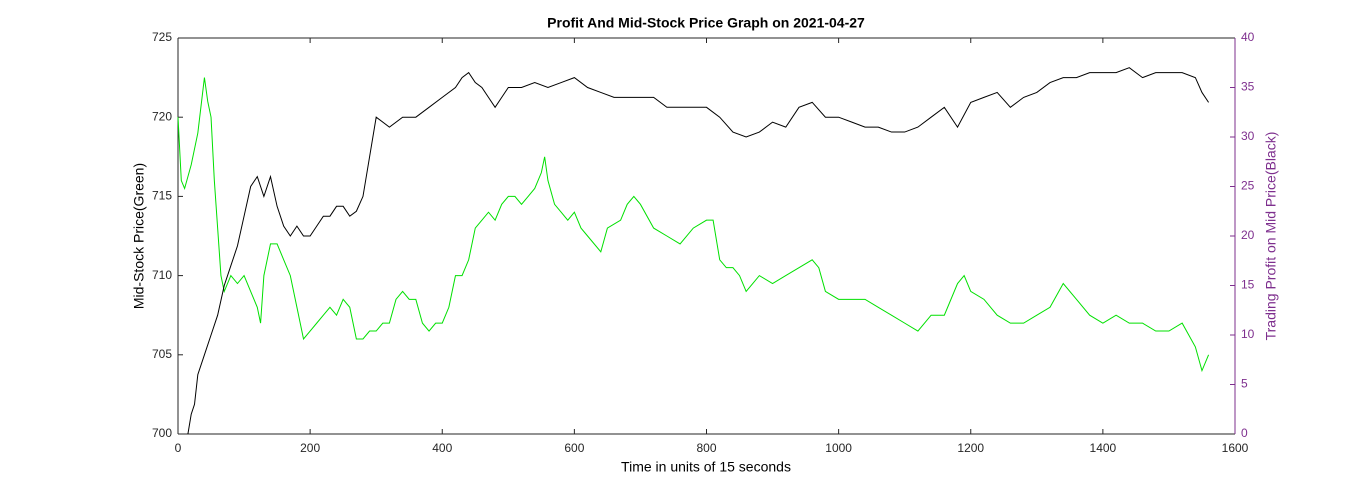 Image resolution: width=1366 pixels, height=493 pixels. What do you see at coordinates (1248, 37) in the screenshot?
I see `y2-tick-label: 40` at bounding box center [1248, 37].